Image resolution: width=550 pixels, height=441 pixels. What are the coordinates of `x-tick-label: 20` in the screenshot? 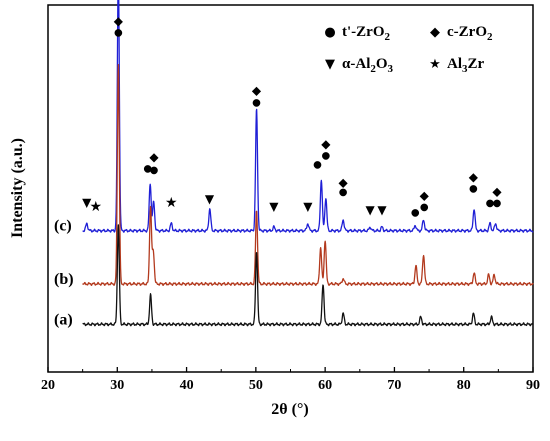 It's located at (48, 385).